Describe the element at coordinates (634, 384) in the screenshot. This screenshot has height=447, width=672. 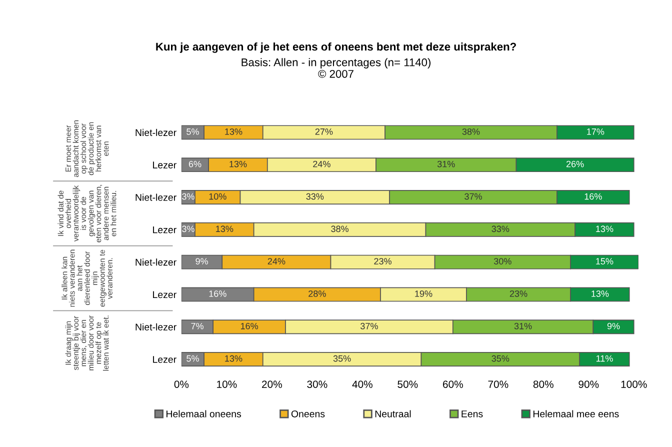
I see `x-tick-label: 100%` at that location.